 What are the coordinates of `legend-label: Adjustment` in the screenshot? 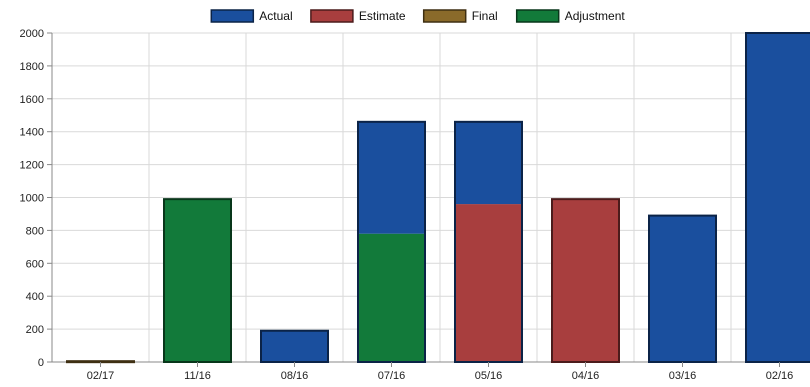 It's located at (595, 16).